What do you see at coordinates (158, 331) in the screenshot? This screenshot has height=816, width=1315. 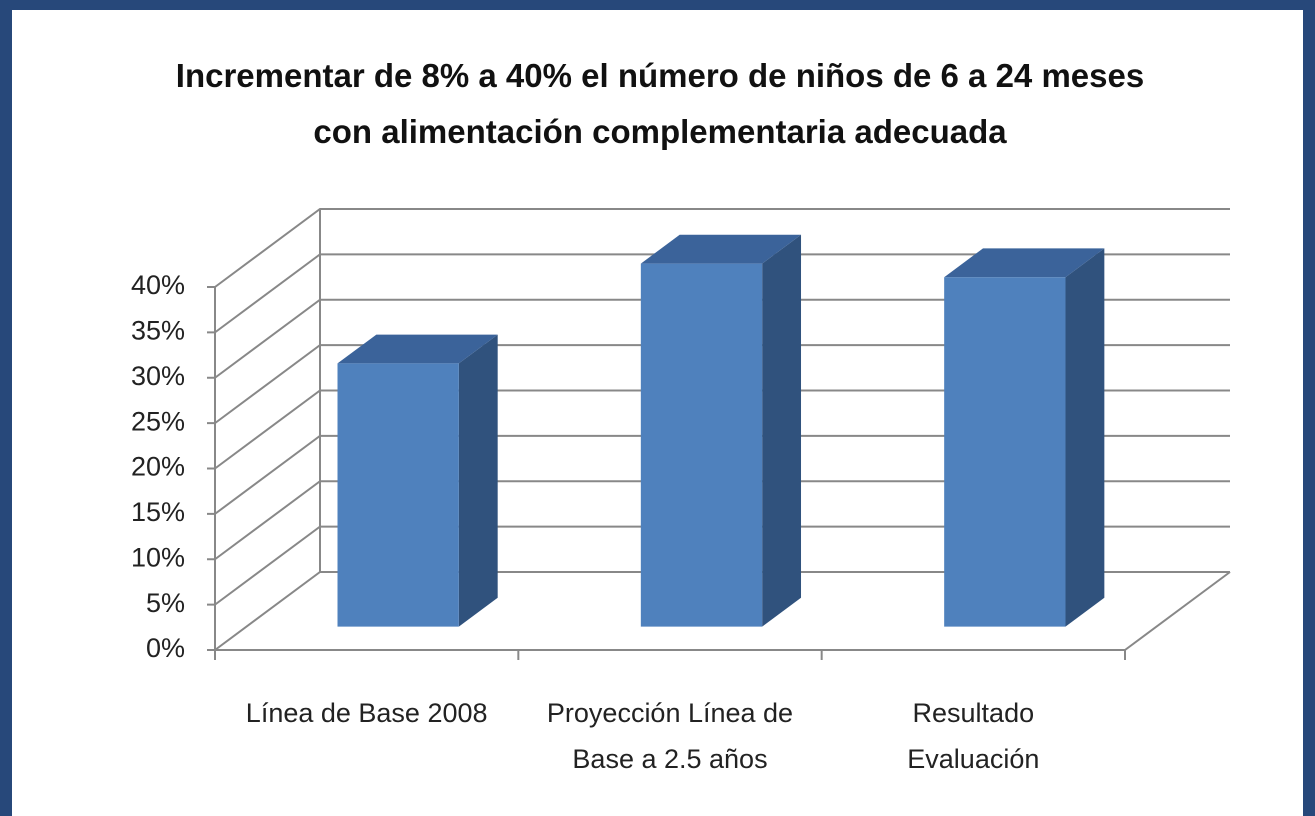 I see `y-tick-label: 35%` at bounding box center [158, 331].